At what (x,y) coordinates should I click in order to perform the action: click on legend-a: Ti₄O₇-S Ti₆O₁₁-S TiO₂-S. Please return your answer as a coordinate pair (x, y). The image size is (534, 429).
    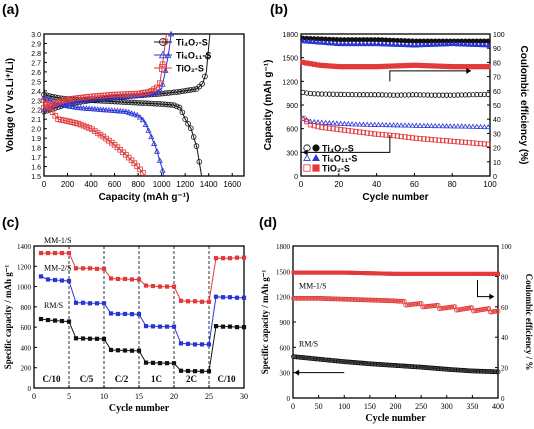
    Looking at the image, I should click on (182, 56).